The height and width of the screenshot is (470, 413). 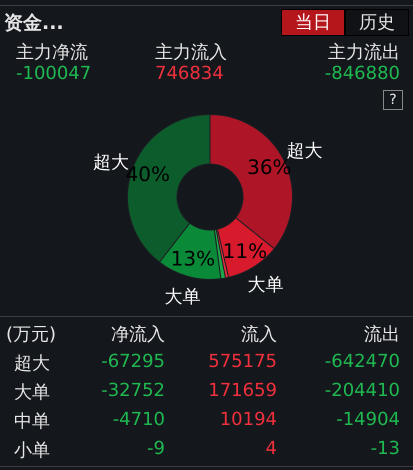 What do you see at coordinates (193, 258) in the screenshot?
I see `data-label: 13%` at bounding box center [193, 258].